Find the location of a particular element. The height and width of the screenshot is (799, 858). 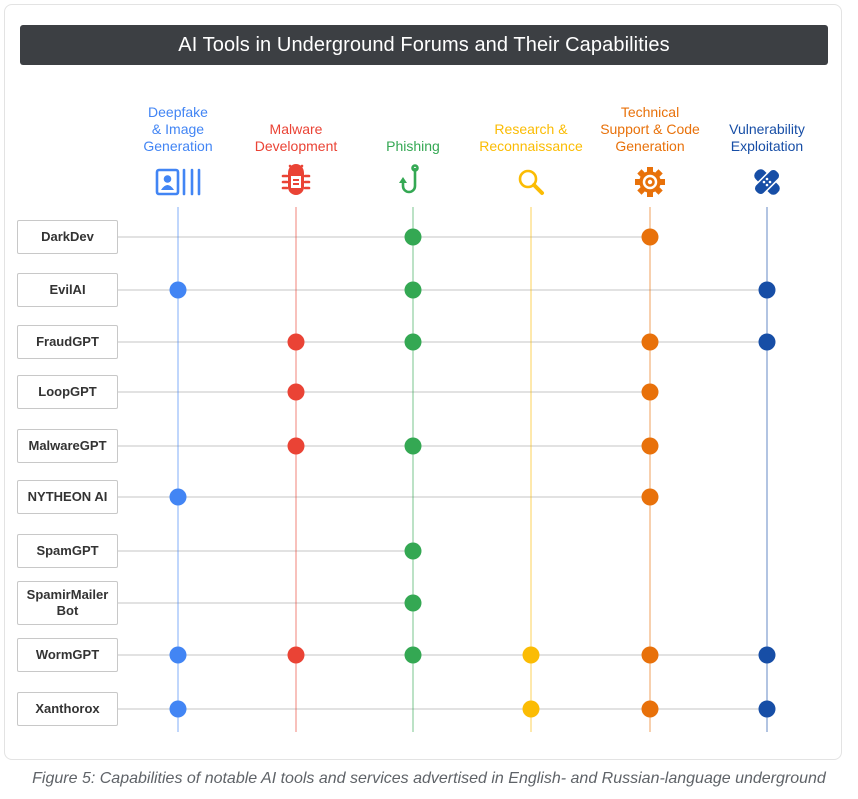

tool-label-line: FraudGPT is located at coordinates (67, 341).